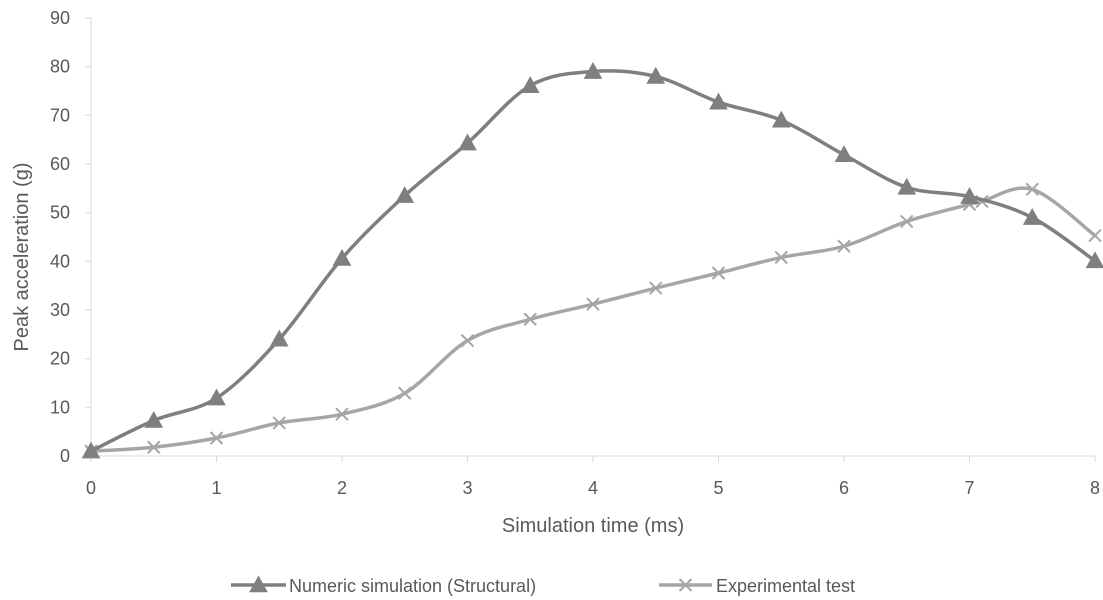  I want to click on y-tick-label: 60, so click(60, 164).